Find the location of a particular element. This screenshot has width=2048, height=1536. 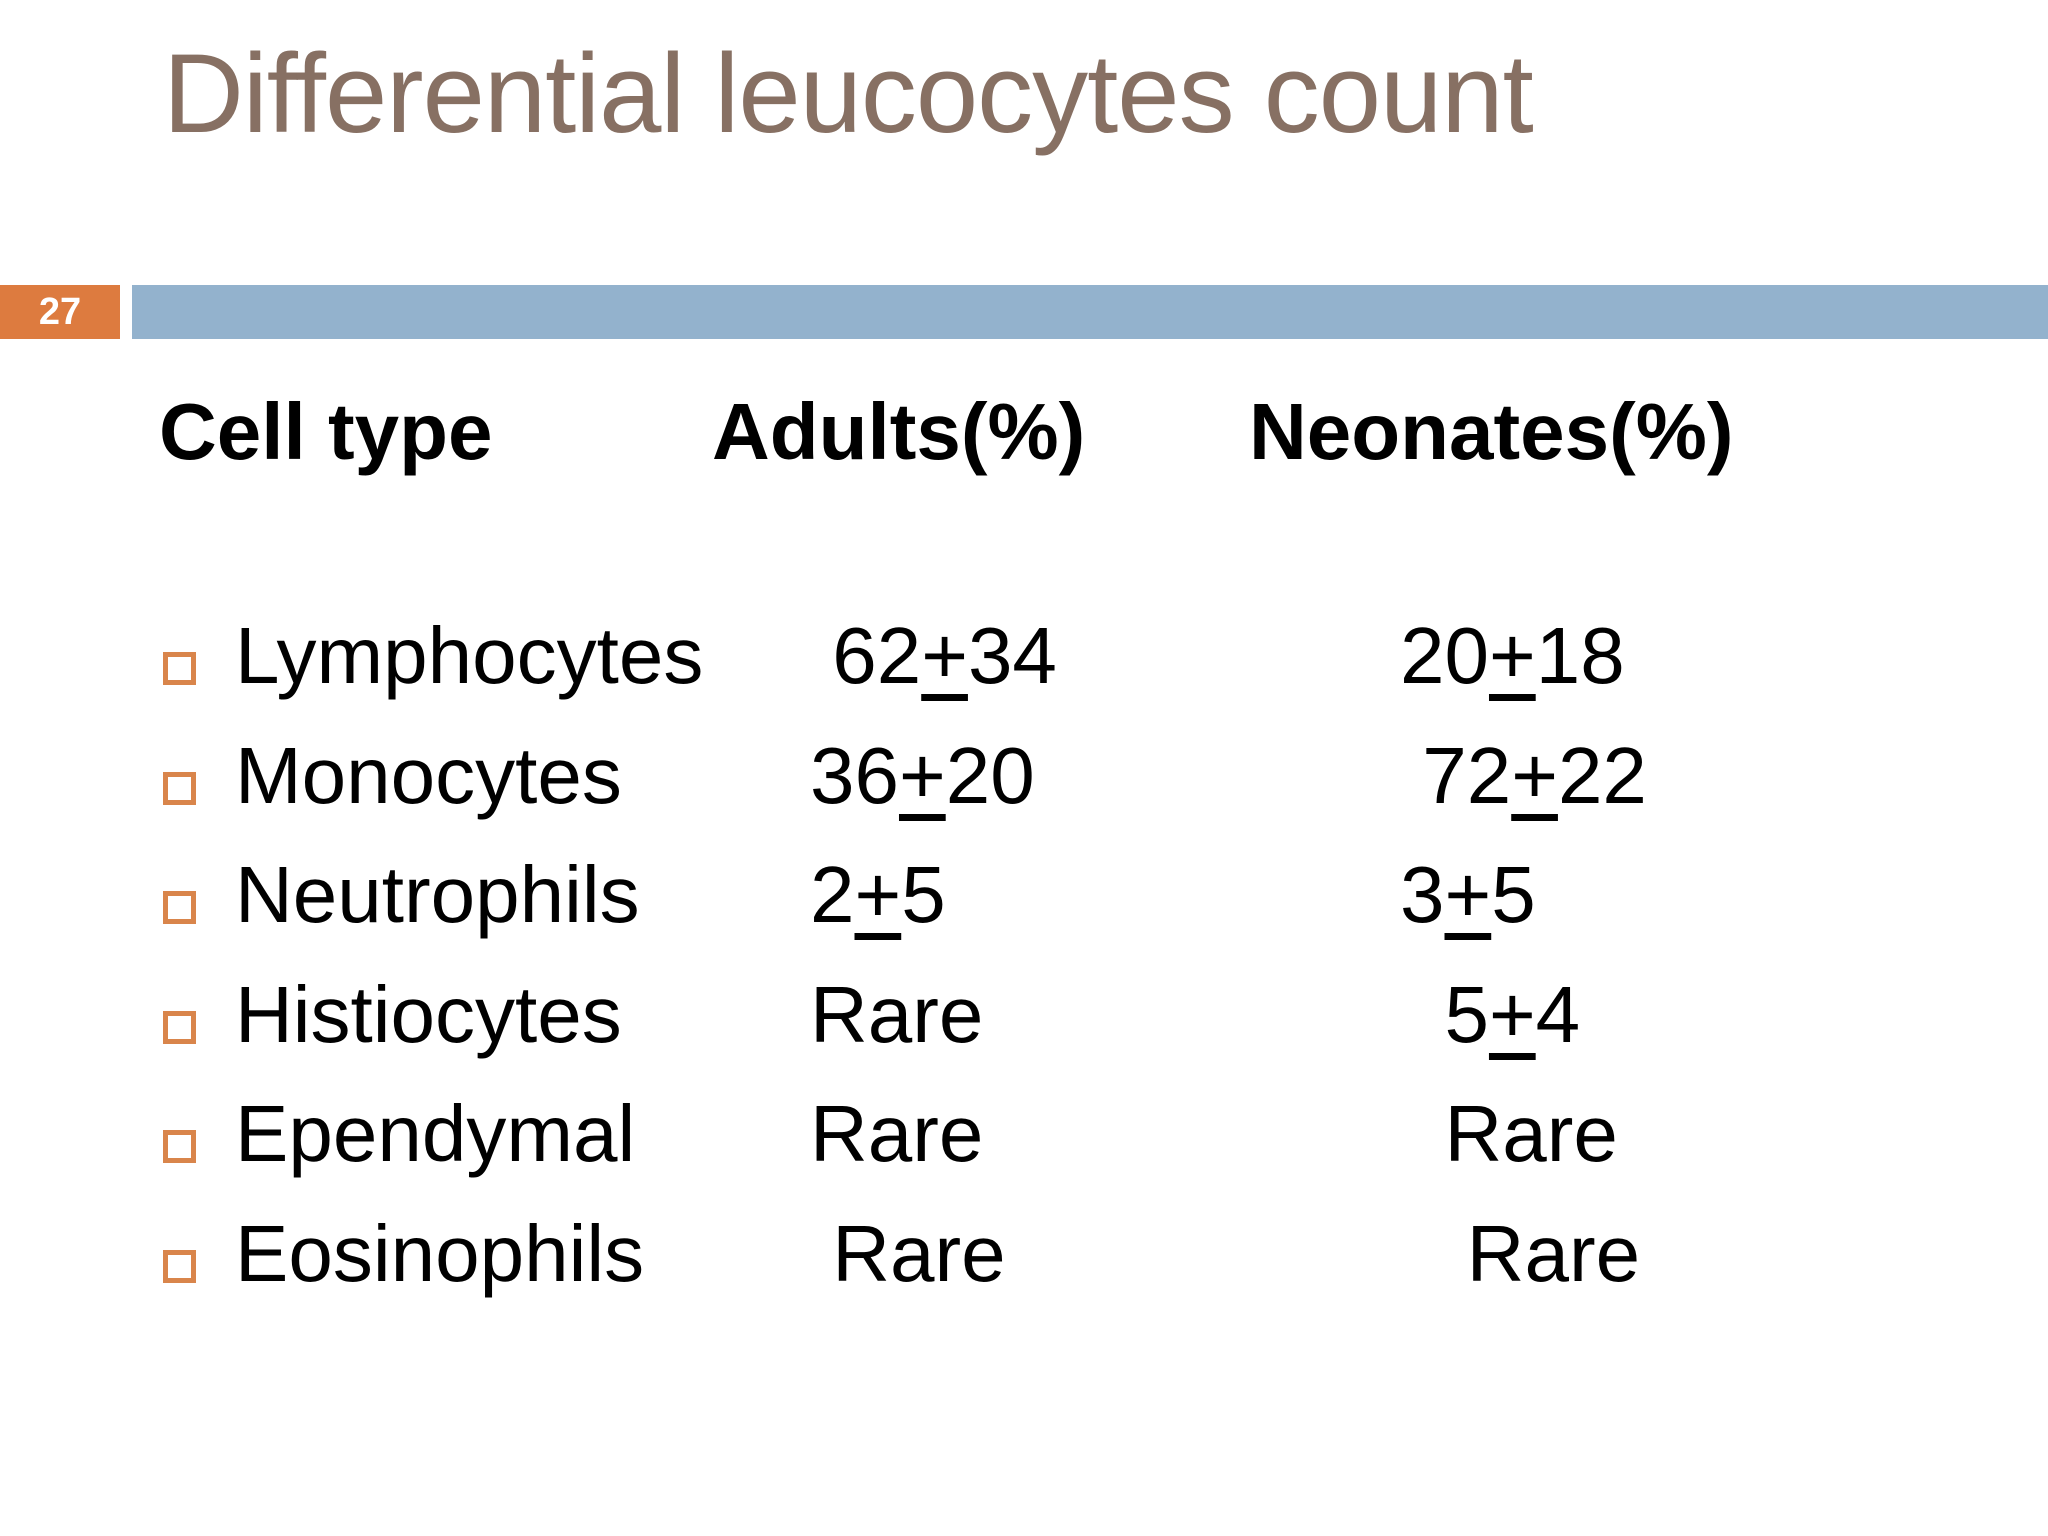

cell-type-cell: Ependymal is located at coordinates (435, 1133).